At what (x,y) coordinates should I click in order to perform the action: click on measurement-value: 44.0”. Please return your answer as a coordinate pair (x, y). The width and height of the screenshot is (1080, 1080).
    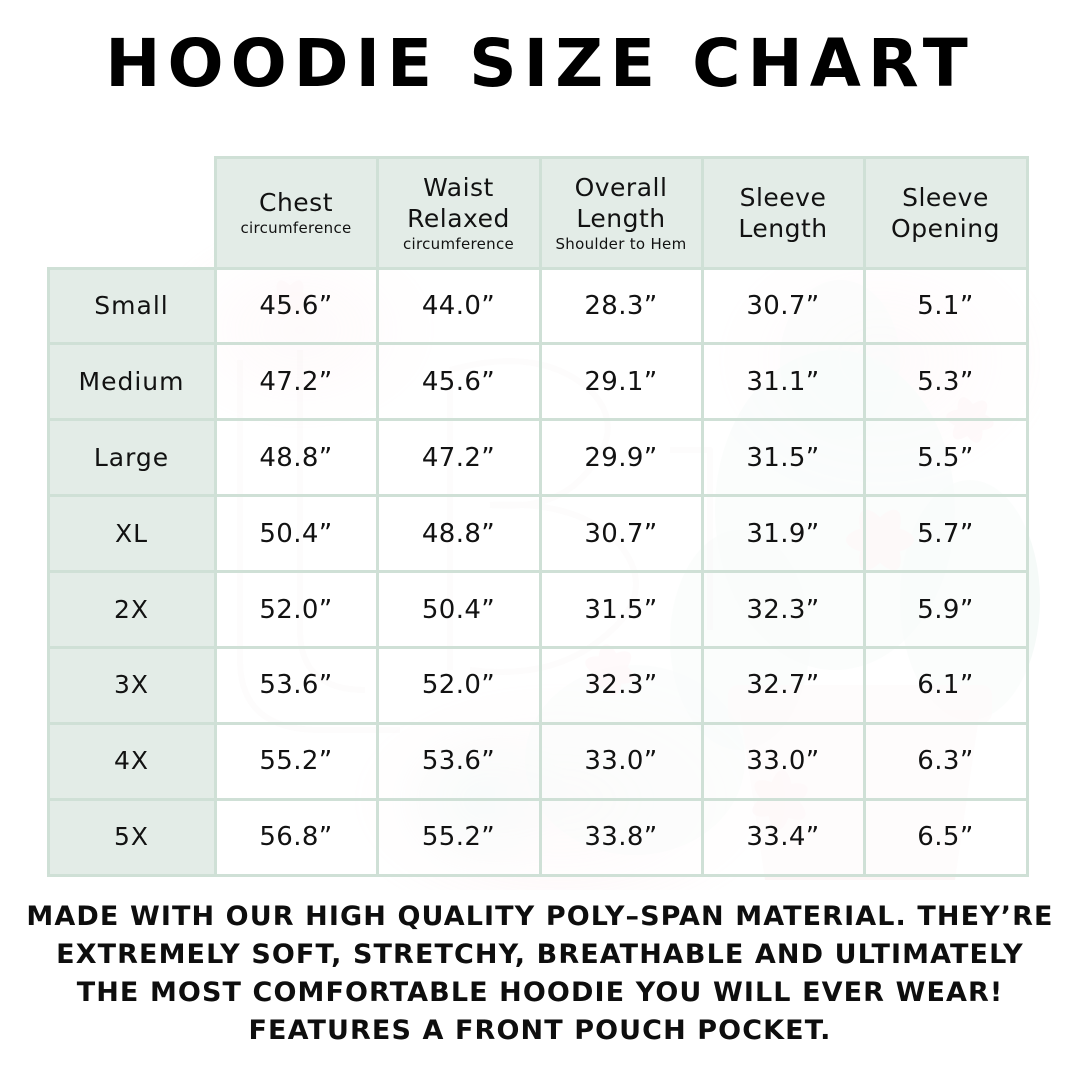
    Looking at the image, I should click on (458, 305).